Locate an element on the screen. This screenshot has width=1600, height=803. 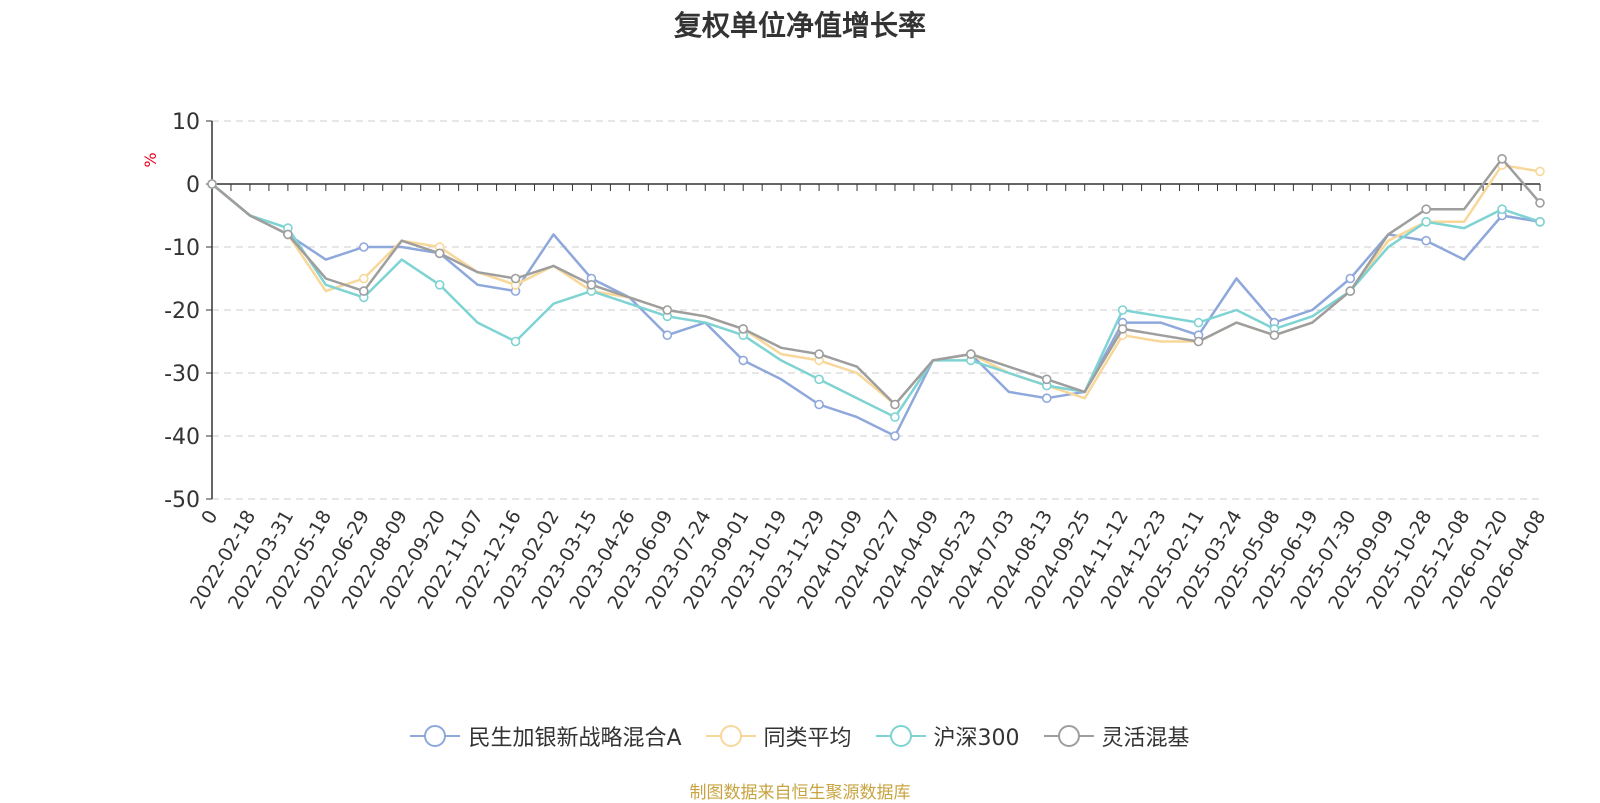
chart-title: 复权单位净值增长率 is located at coordinates (799, 25).